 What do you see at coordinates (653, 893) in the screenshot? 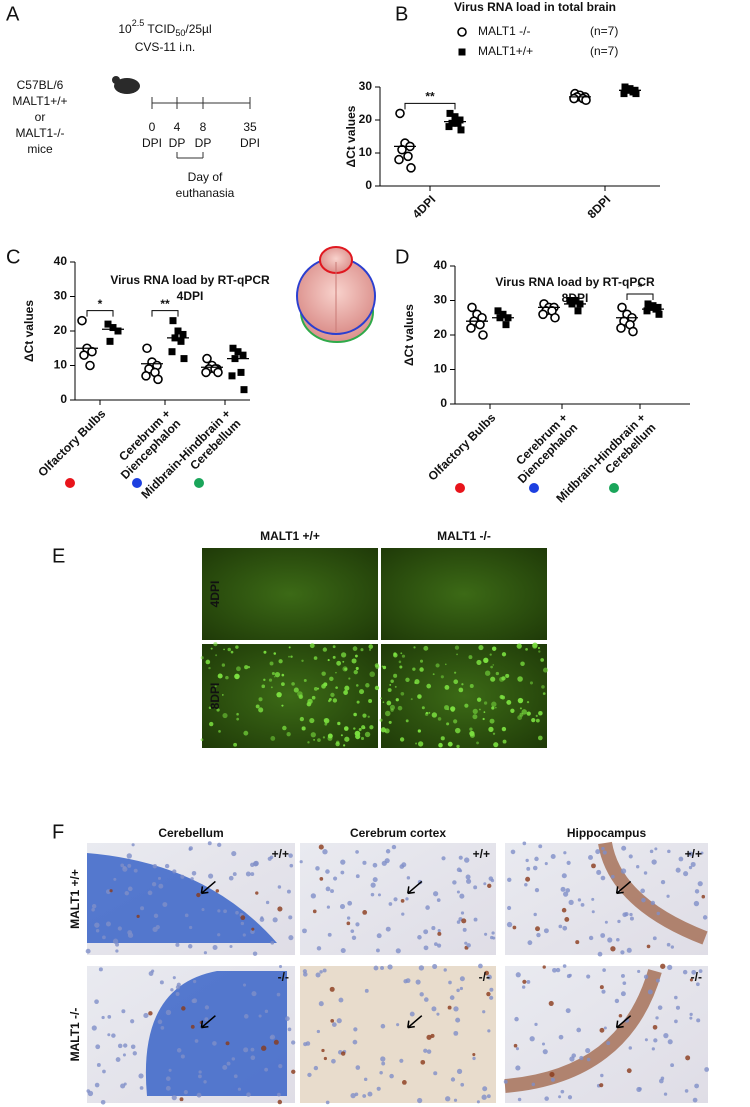
I see `pyramidal-layer` at bounding box center [653, 893].